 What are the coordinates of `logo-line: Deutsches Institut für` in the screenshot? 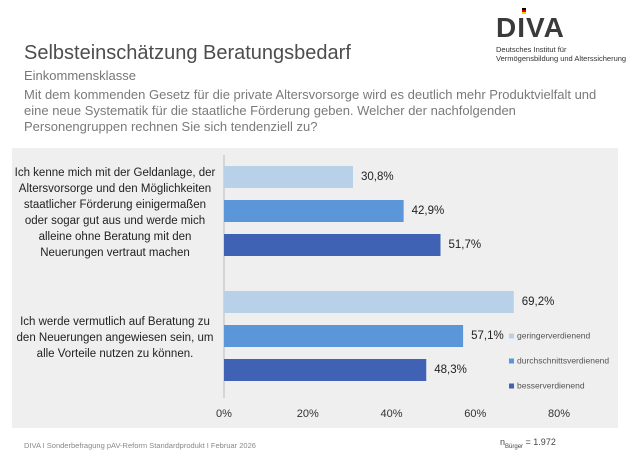 It's located at (531, 49).